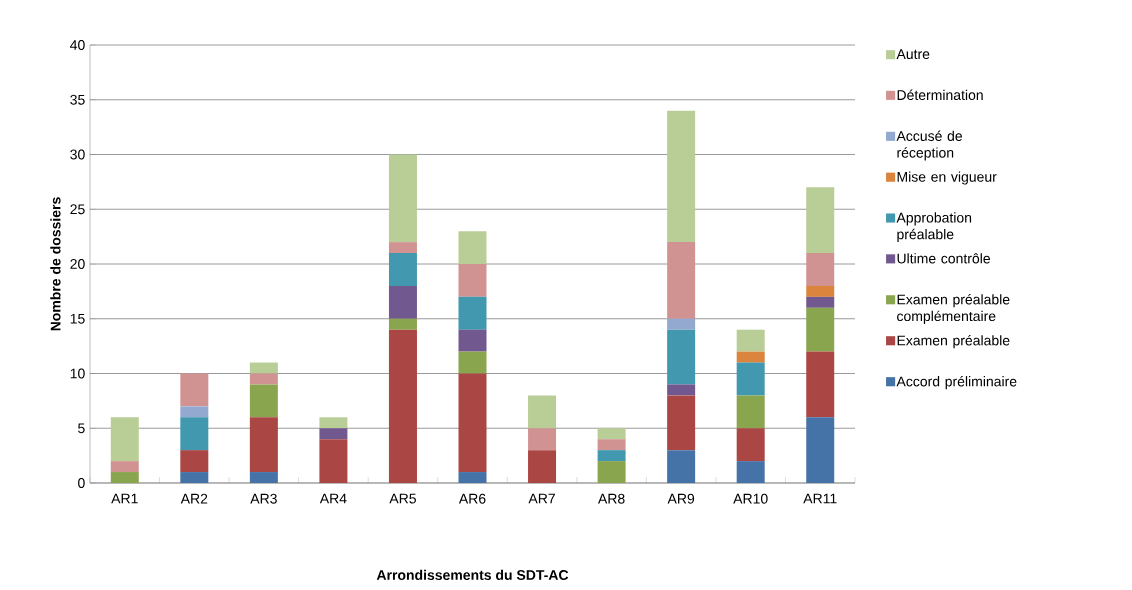  What do you see at coordinates (77, 209) in the screenshot?
I see `y-tick-label: 25` at bounding box center [77, 209].